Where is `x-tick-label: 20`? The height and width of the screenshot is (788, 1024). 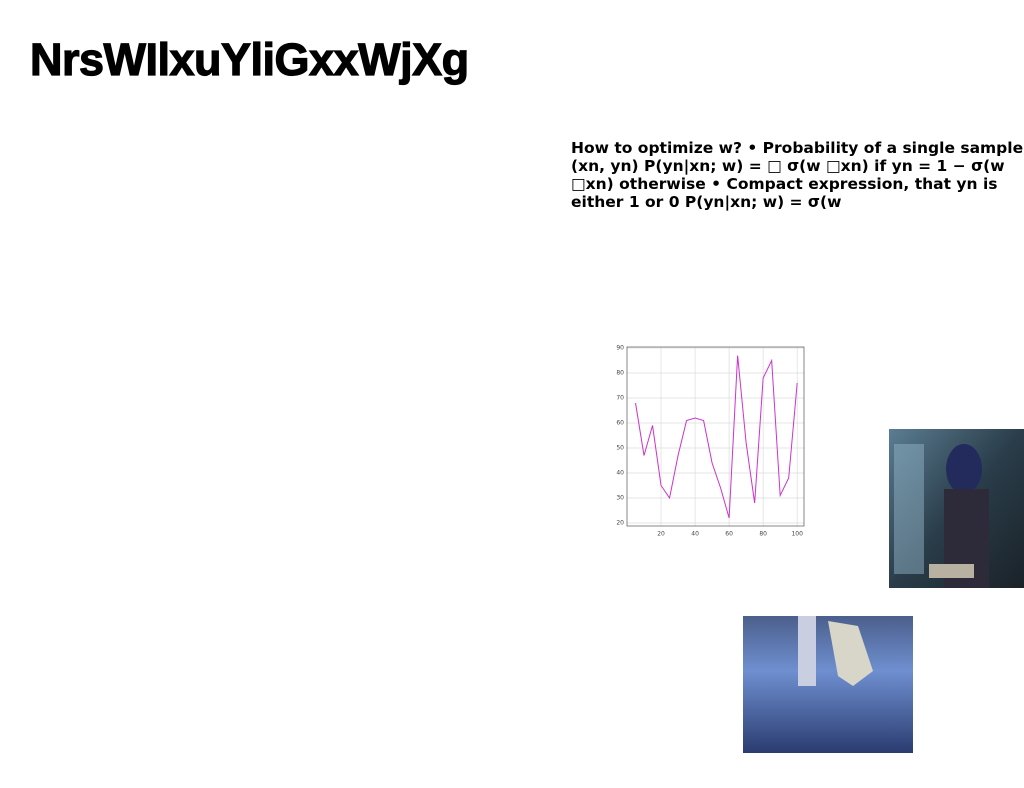 x-tick-label: 20 is located at coordinates (661, 534).